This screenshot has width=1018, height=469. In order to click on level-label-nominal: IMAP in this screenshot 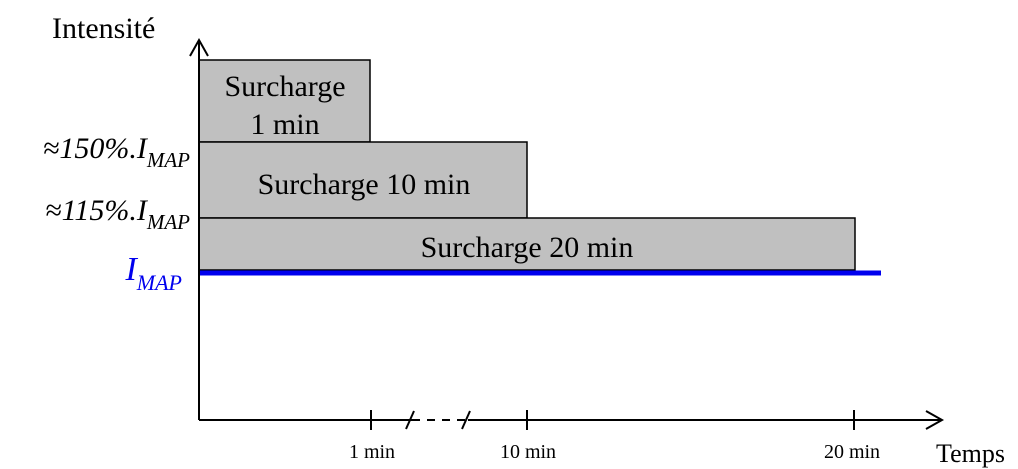, I will do `click(153, 273)`.